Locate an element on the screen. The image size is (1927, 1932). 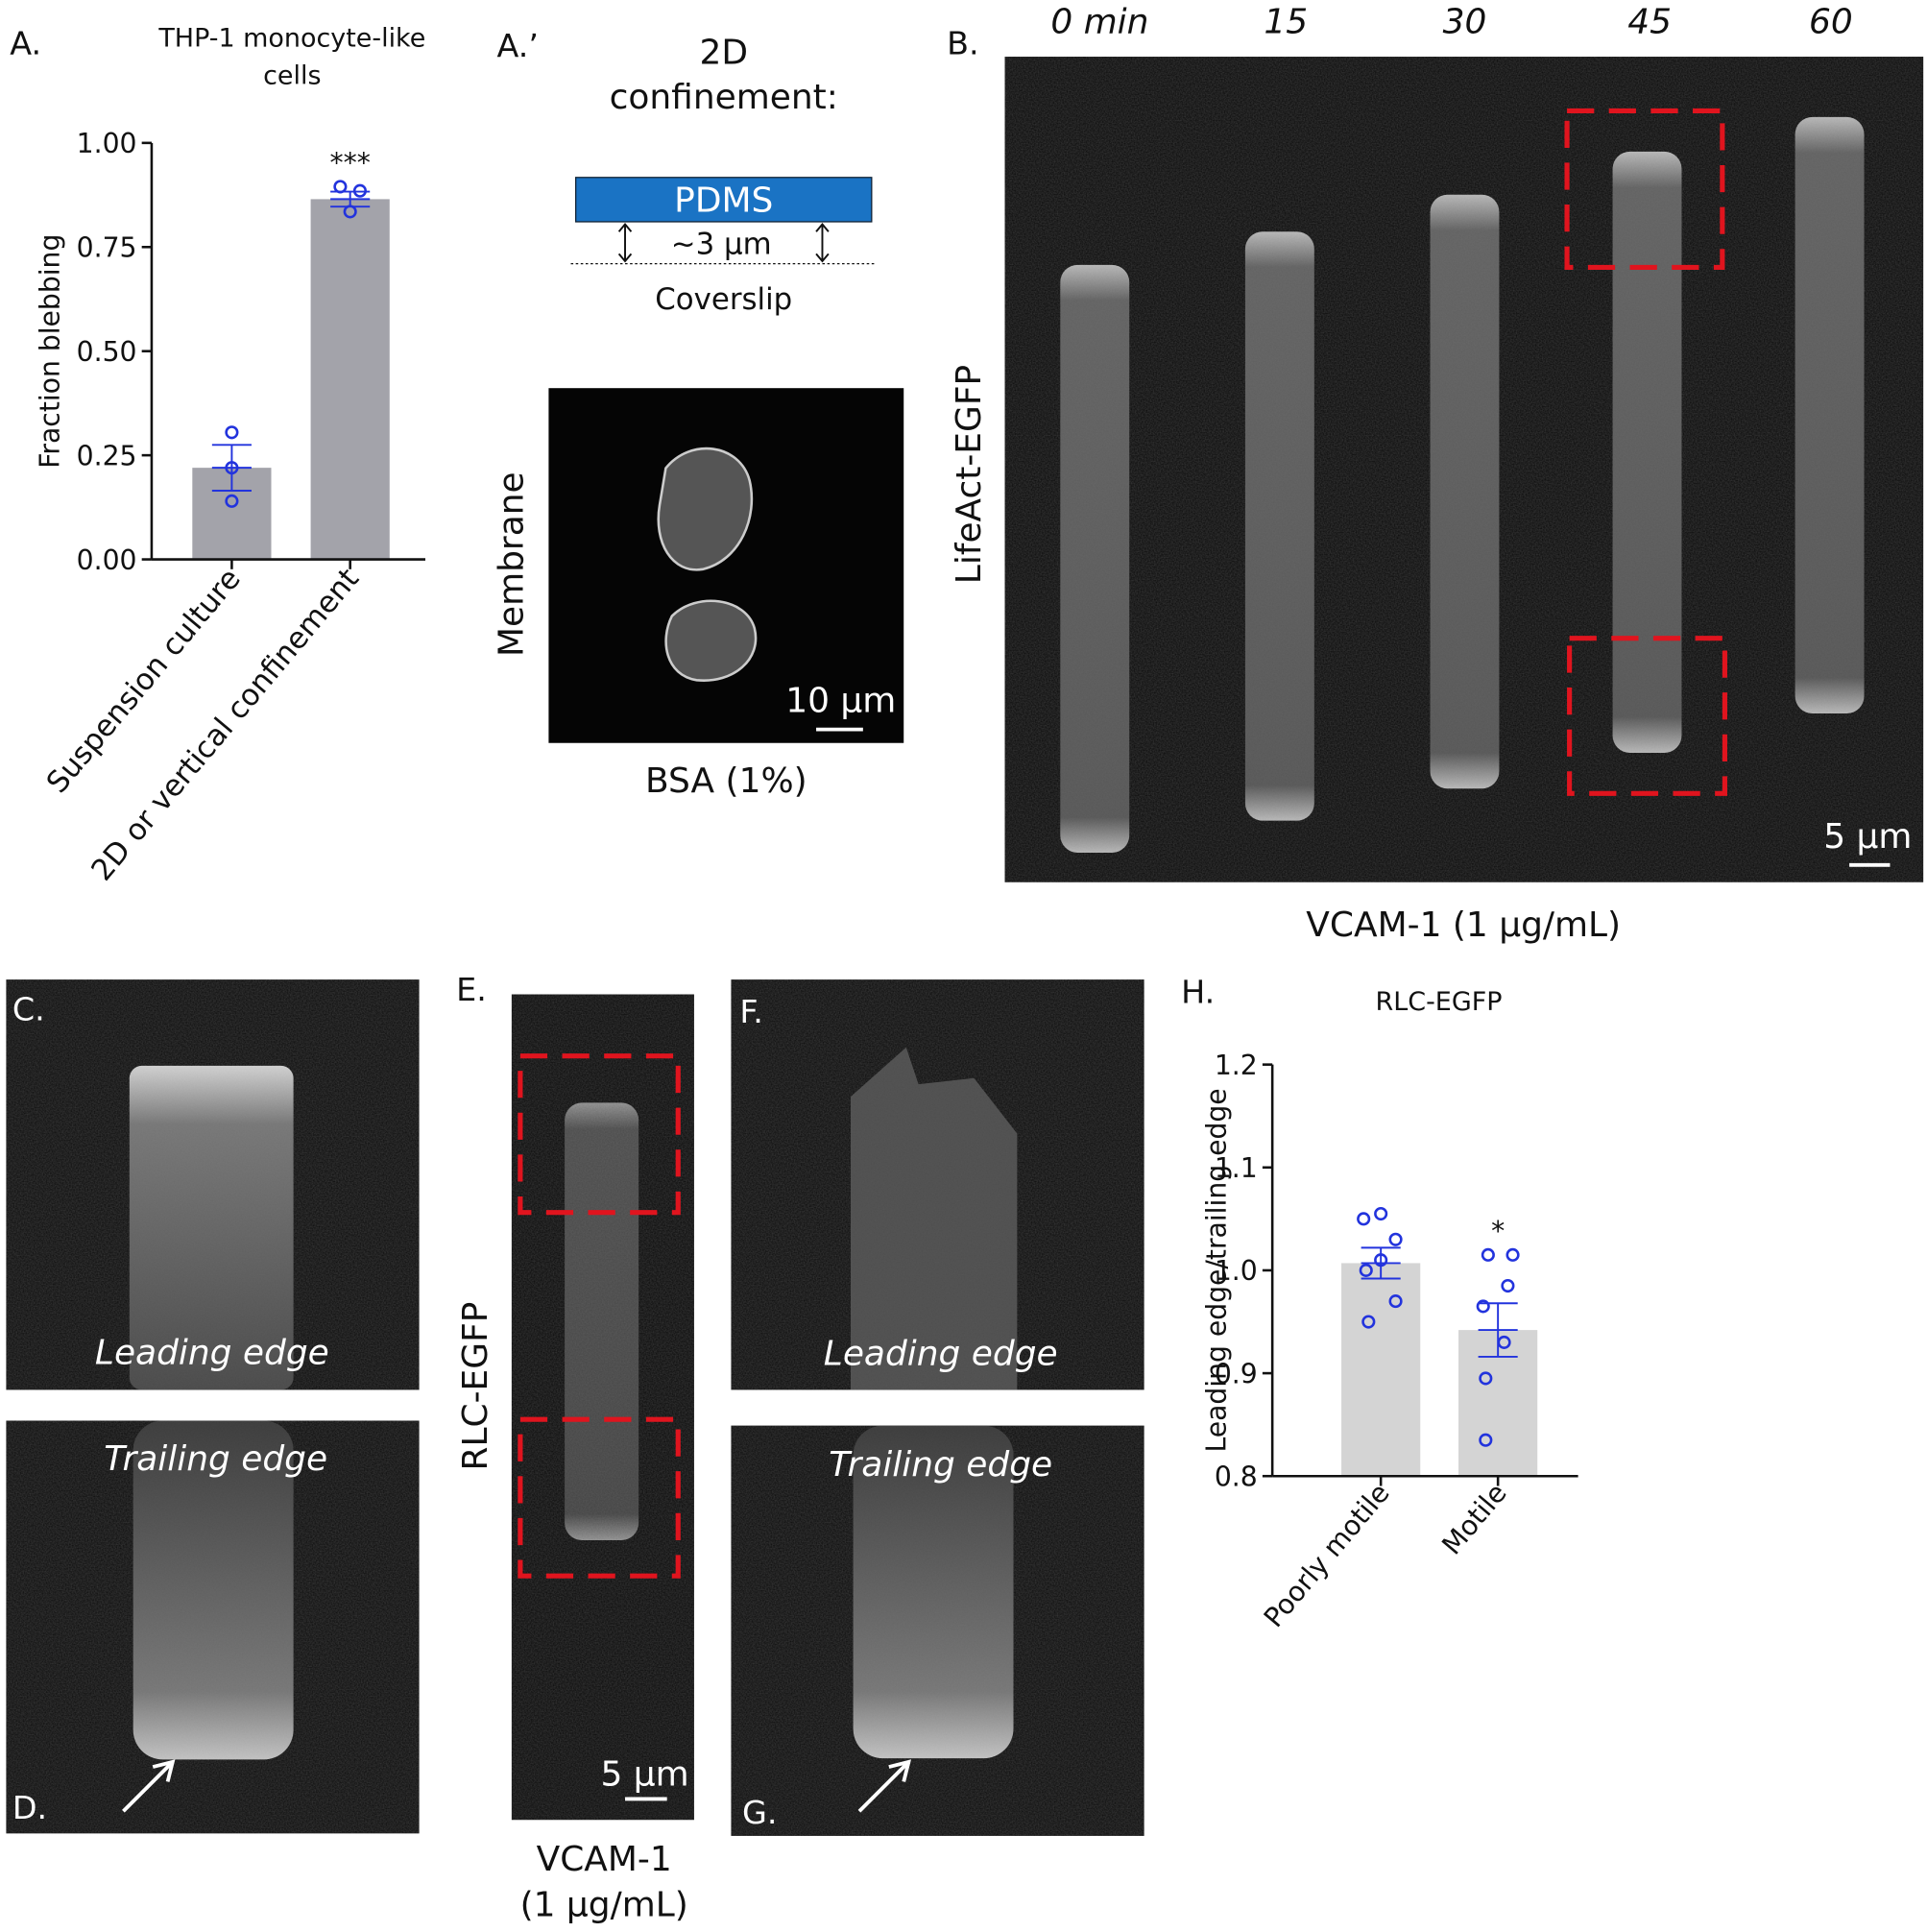
y-axis-label: Leading edge/trailing edge is located at coordinates (1216, 1270).